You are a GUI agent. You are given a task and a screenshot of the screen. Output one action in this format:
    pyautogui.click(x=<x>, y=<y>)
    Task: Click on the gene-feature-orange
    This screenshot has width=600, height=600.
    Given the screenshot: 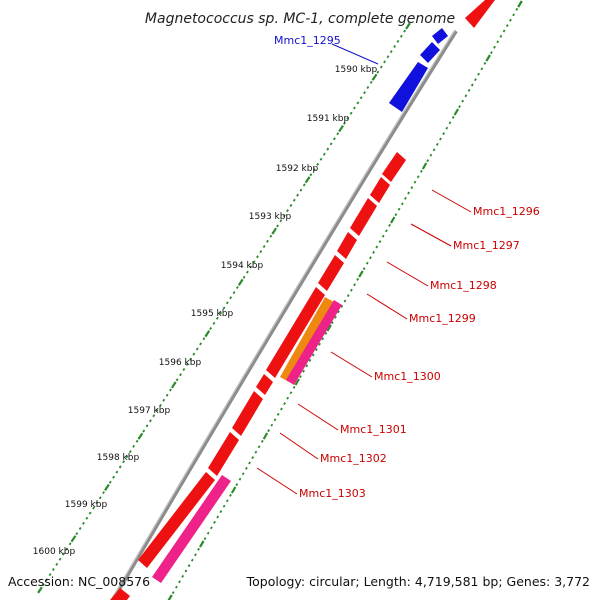 What is the action you would take?
    pyautogui.click(x=307, y=339)
    